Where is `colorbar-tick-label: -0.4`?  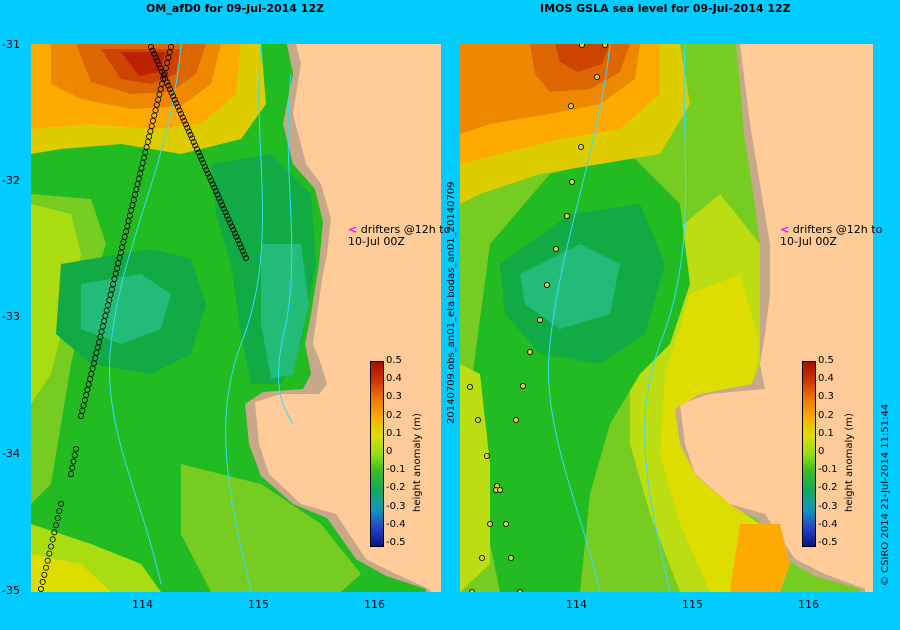 colorbar-tick-label: -0.4 is located at coordinates (396, 524).